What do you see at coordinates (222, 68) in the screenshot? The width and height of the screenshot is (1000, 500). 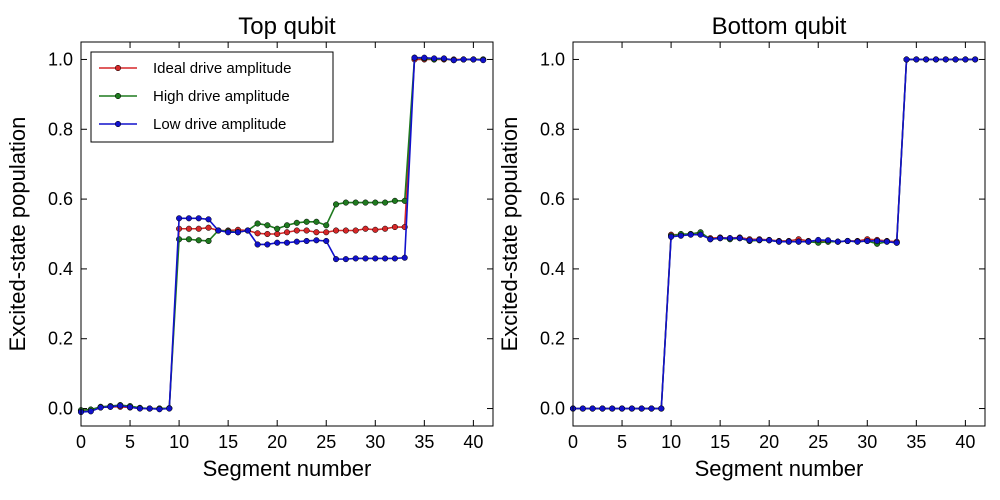 I see `legend-entry: Ideal drive amplitude` at bounding box center [222, 68].